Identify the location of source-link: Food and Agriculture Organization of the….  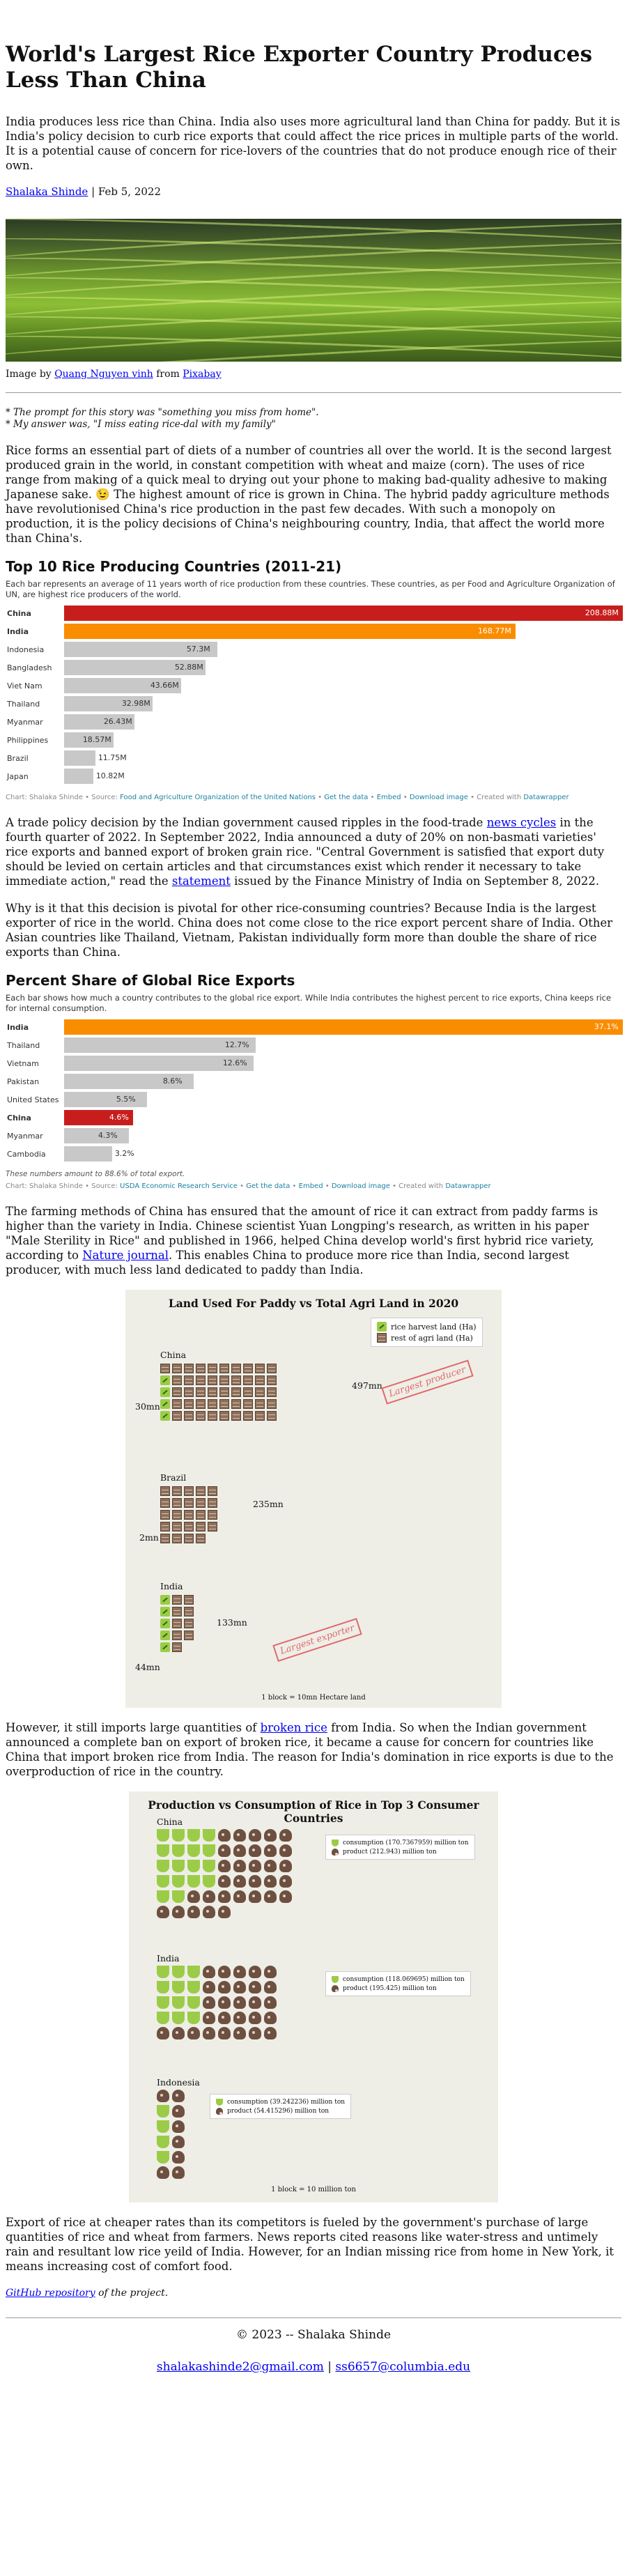
(218, 797).